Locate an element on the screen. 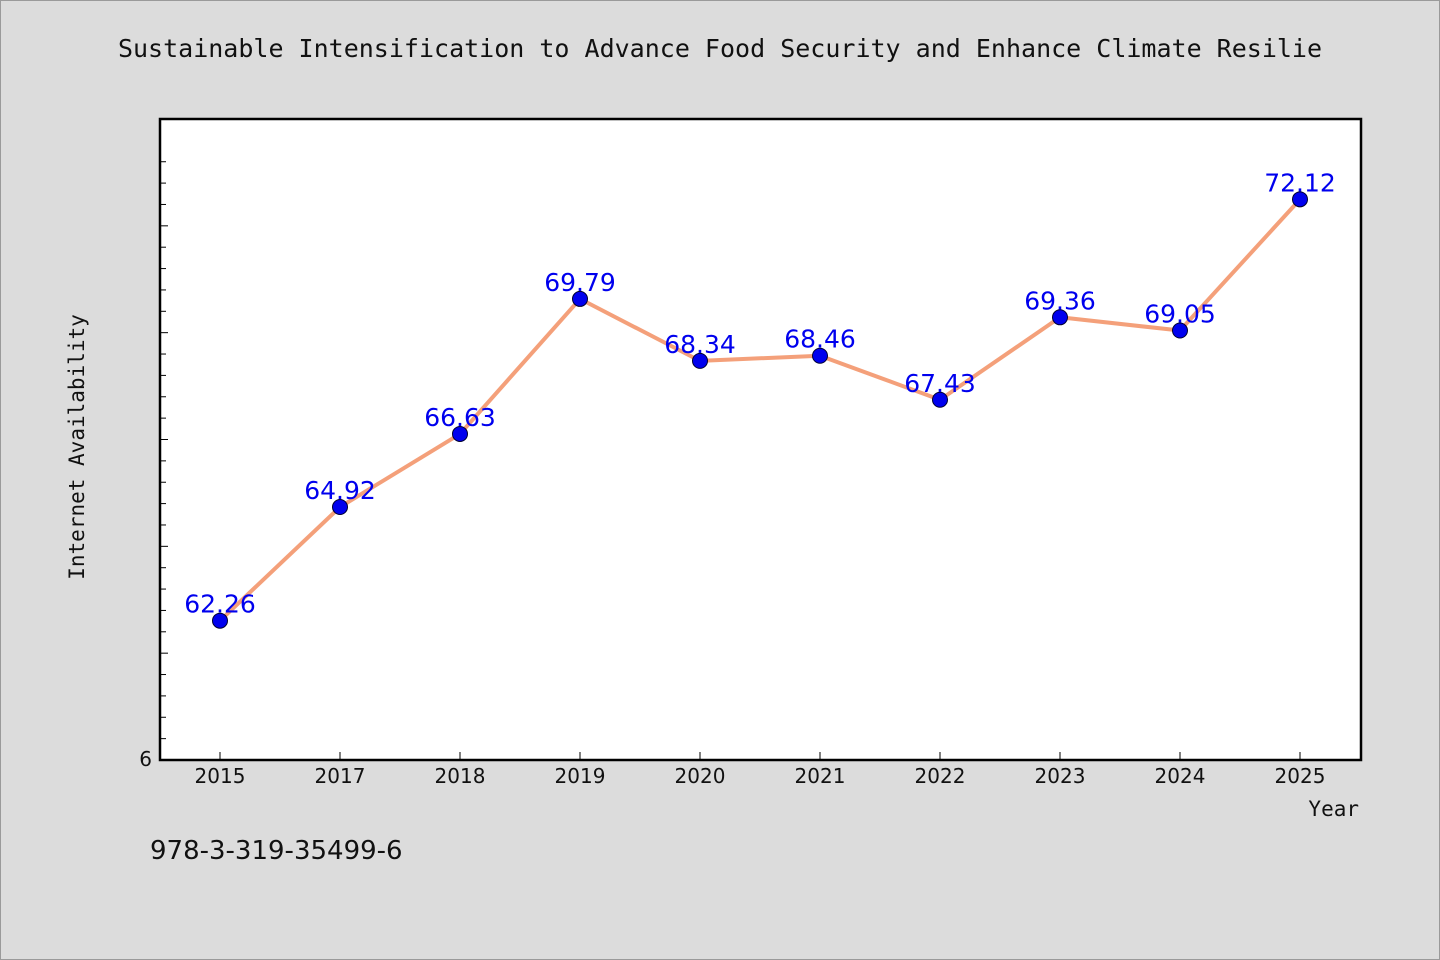 The width and height of the screenshot is (1440, 960). y-tick-label: 6 is located at coordinates (145, 759).